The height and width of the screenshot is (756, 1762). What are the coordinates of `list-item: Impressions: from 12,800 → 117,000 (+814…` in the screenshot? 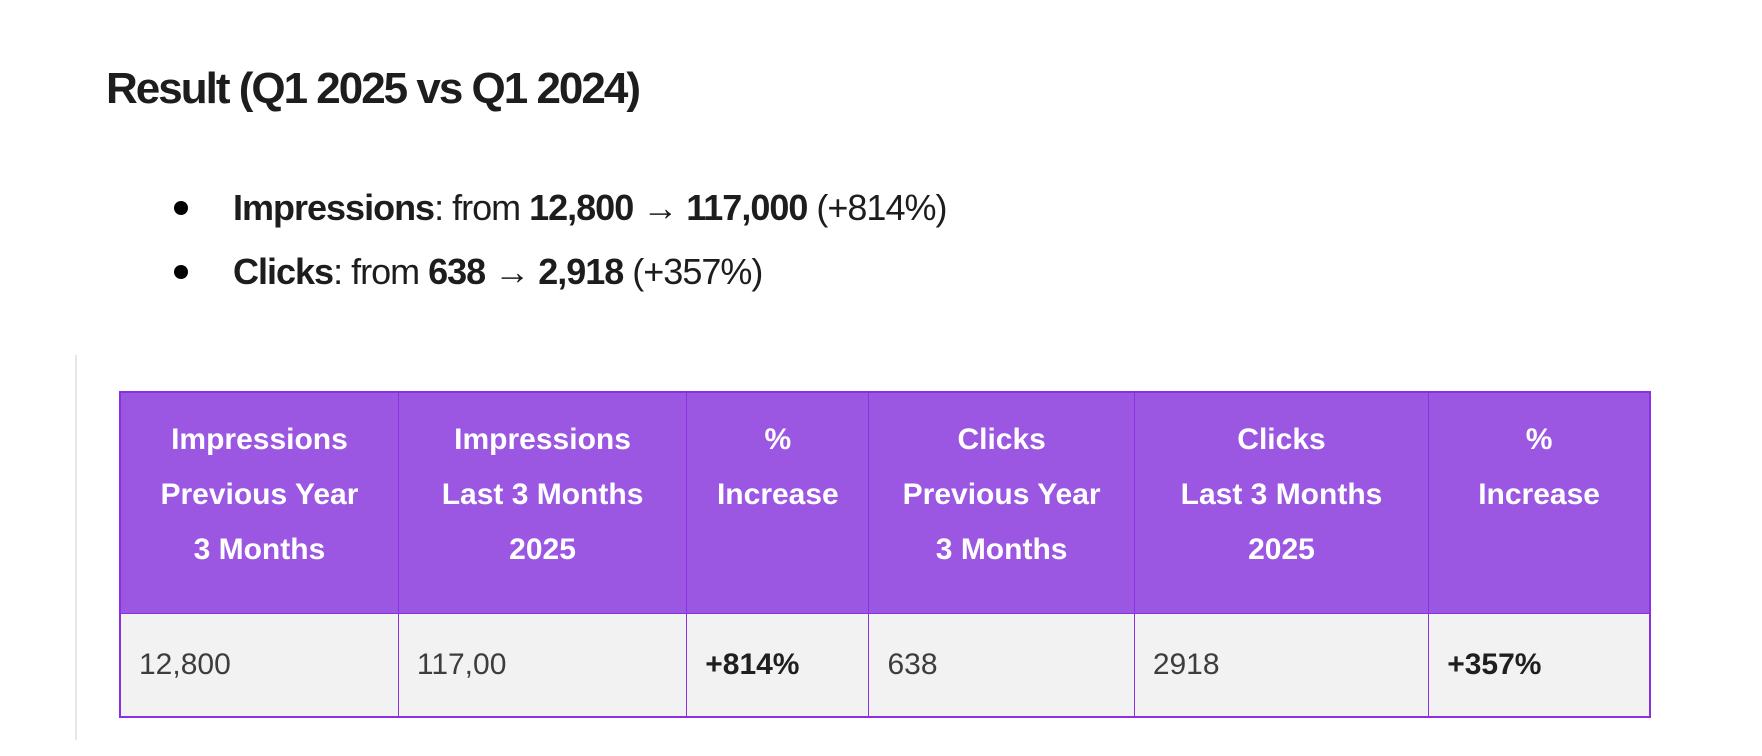 It's located at (560, 208).